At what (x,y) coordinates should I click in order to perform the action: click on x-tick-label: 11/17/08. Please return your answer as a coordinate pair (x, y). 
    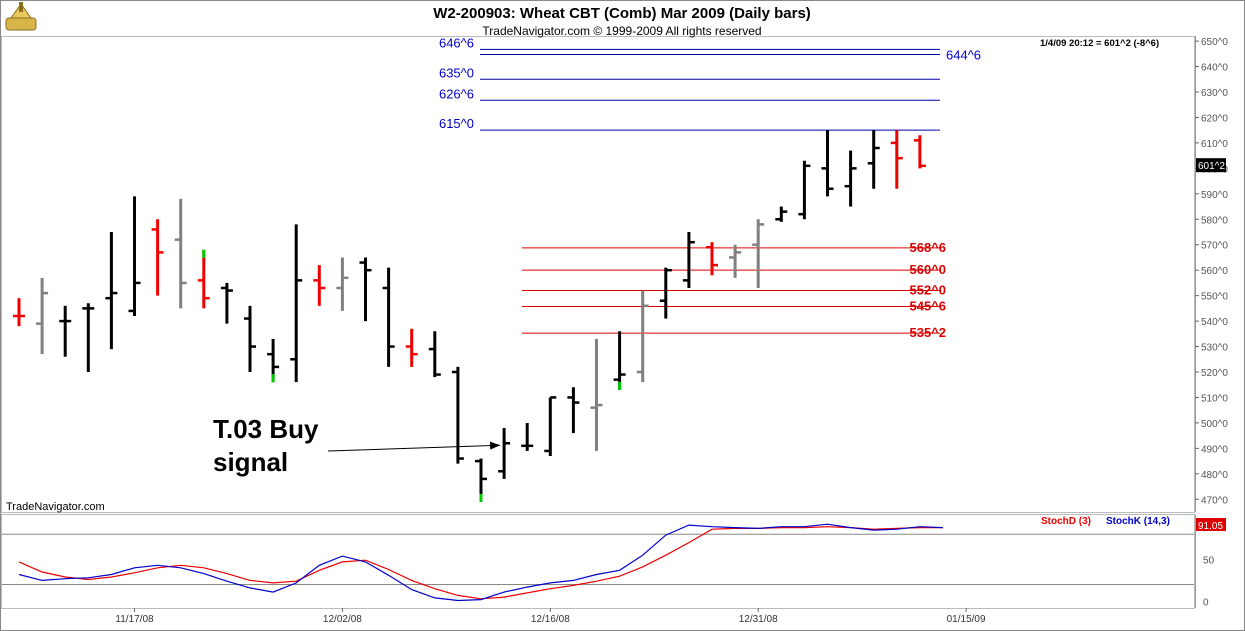
    Looking at the image, I should click on (134, 619).